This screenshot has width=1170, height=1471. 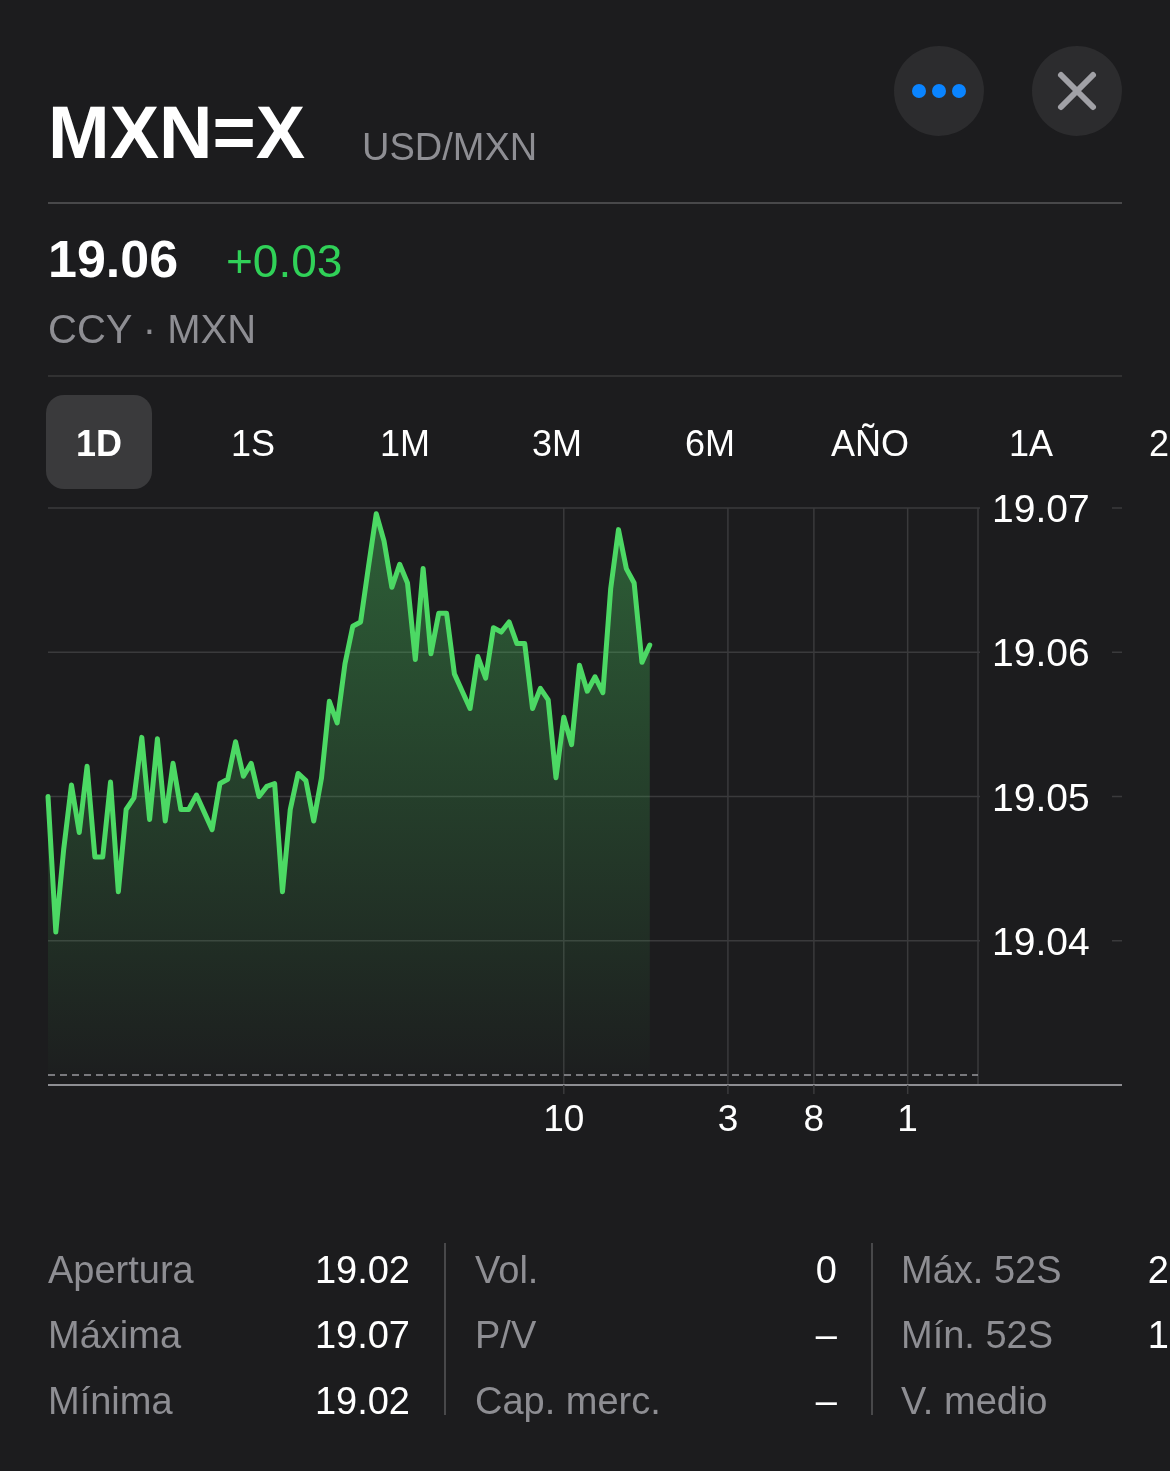 I want to click on text: Máxima, so click(x=115, y=1335).